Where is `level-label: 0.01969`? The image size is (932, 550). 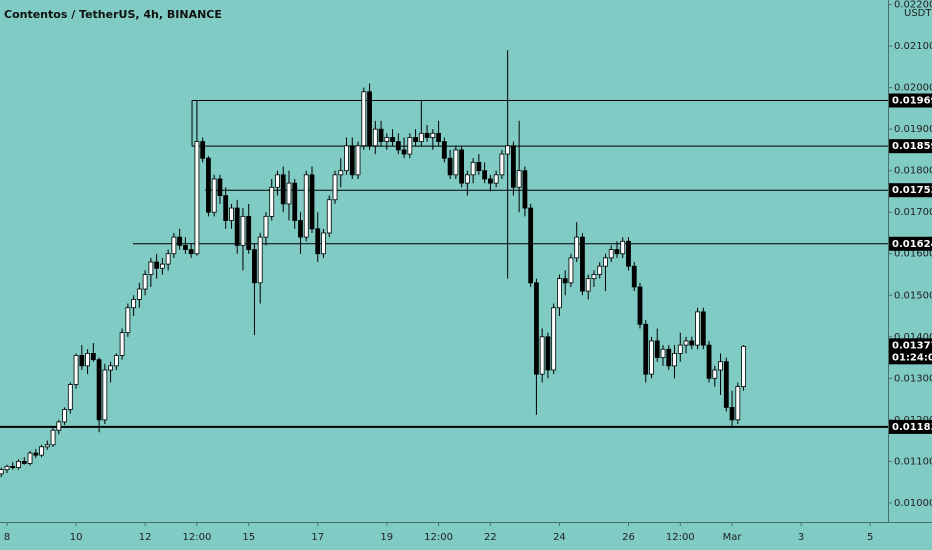
level-label: 0.01969 is located at coordinates (912, 100).